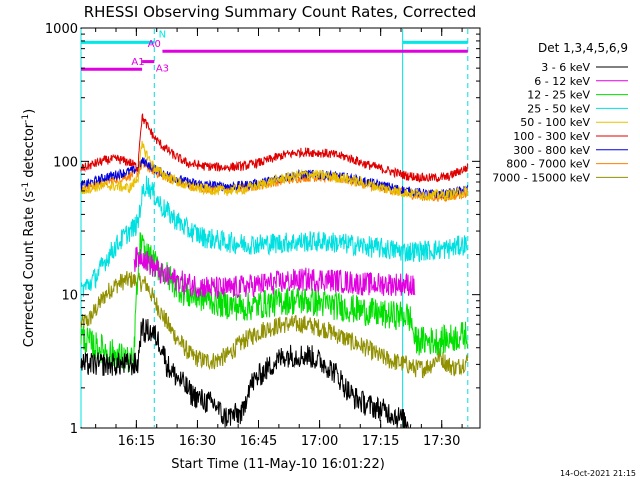 The image size is (640, 480). What do you see at coordinates (441, 441) in the screenshot?
I see `x-tick-label: 17:30` at bounding box center [441, 441].